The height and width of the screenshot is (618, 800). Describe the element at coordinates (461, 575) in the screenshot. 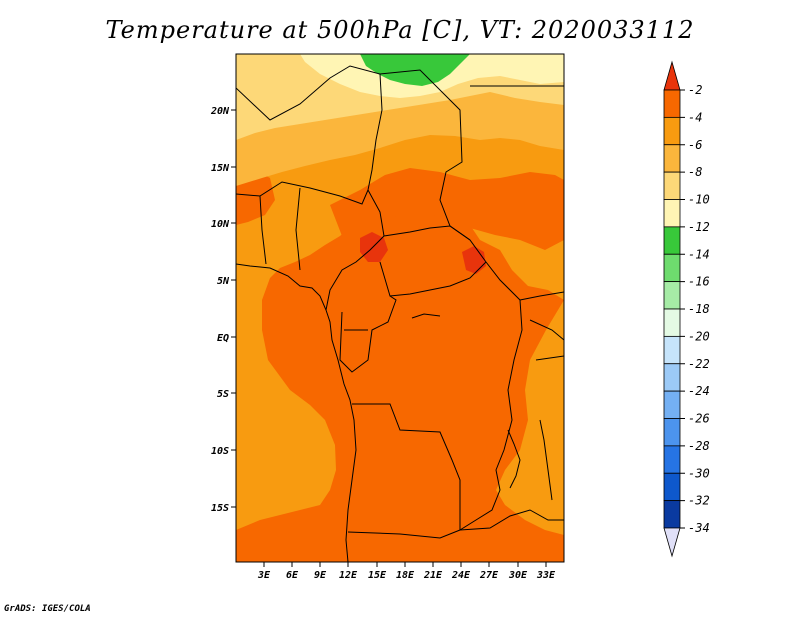

I see `lon-tick-label: 24E` at that location.